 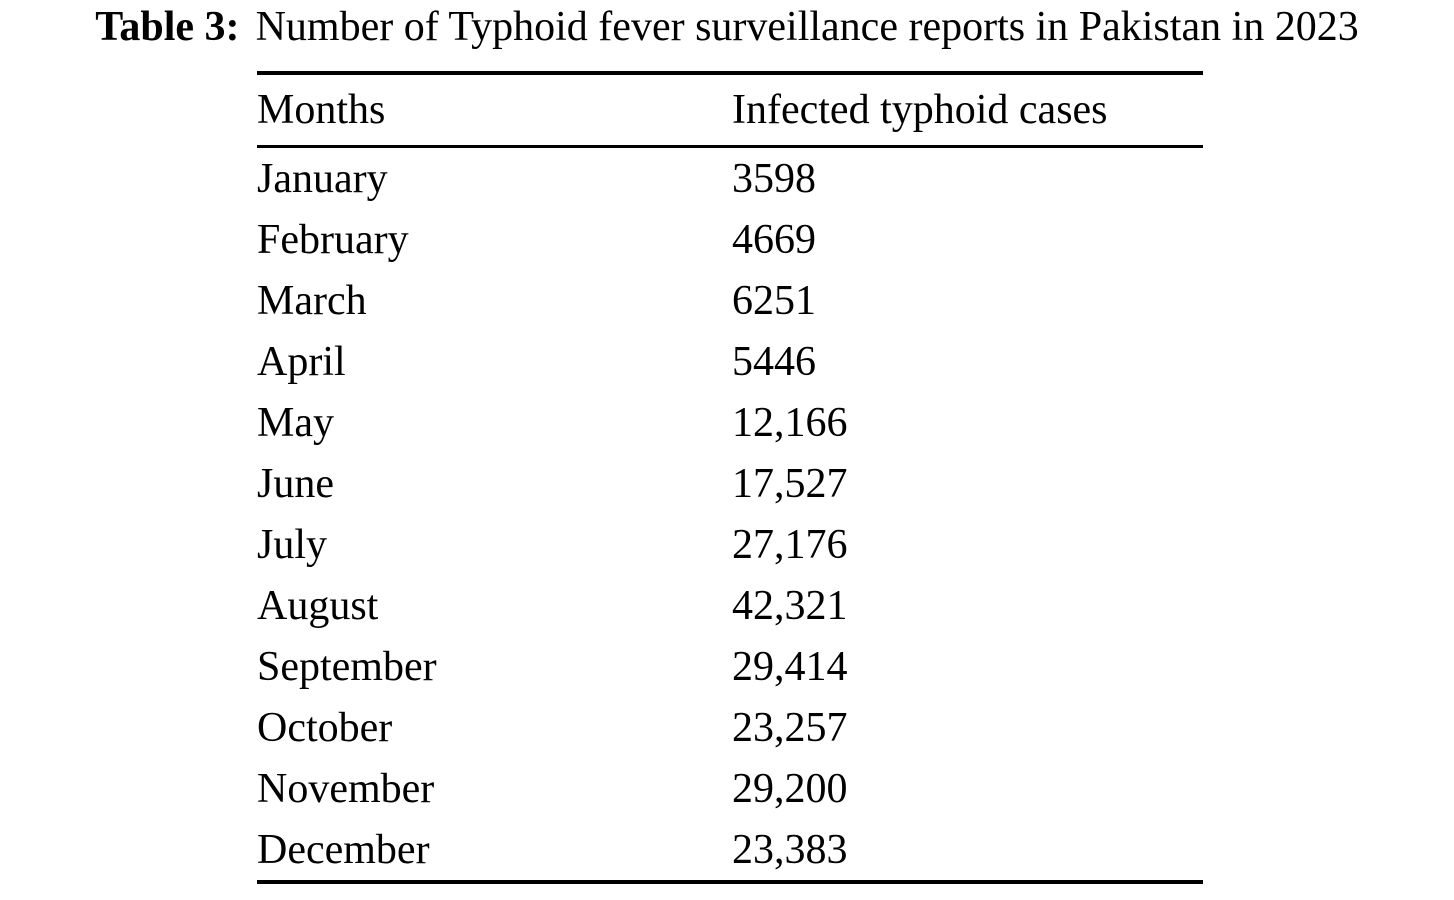 I want to click on cases-cell: 23,383, so click(x=967, y=851).